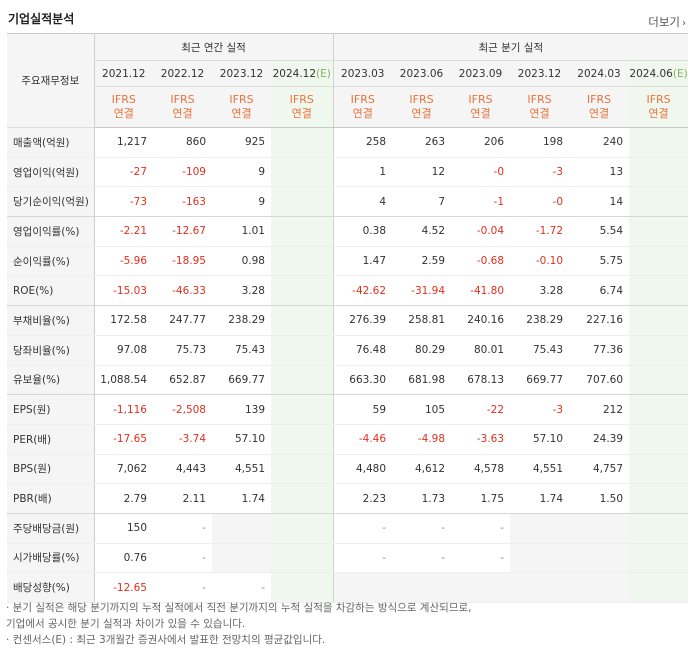 This screenshot has width=694, height=648. I want to click on section-title: 기업실적분석, so click(41, 19).